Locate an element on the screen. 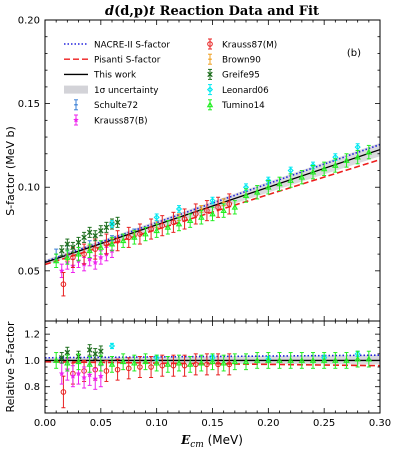 This screenshot has width=400, height=454. legend-item-leonard06: Leonard06 is located at coordinates (237, 90).